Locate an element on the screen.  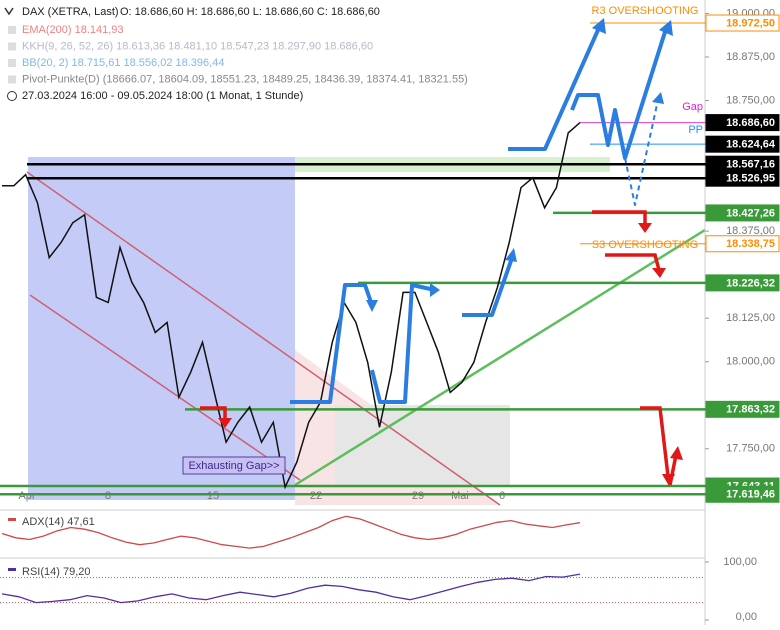
price-label: 17.863,32 is located at coordinates (750, 410).